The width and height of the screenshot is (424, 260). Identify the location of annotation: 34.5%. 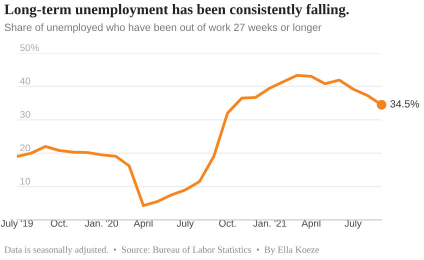
(405, 104).